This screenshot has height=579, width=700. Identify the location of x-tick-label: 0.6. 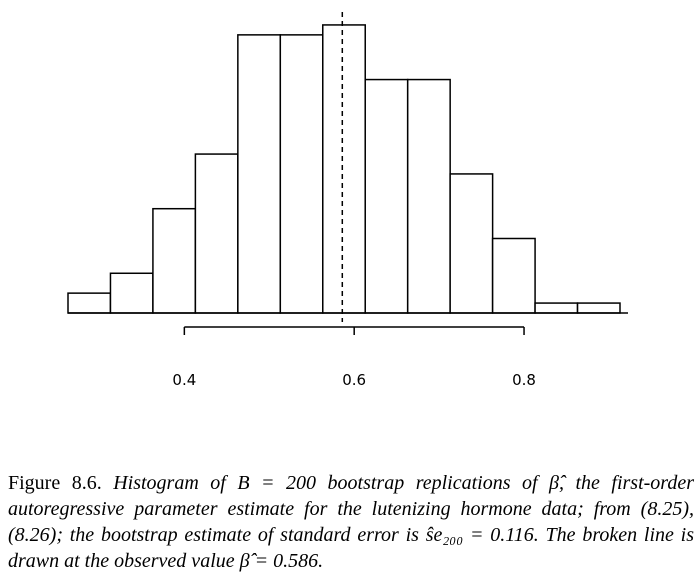
(354, 380).